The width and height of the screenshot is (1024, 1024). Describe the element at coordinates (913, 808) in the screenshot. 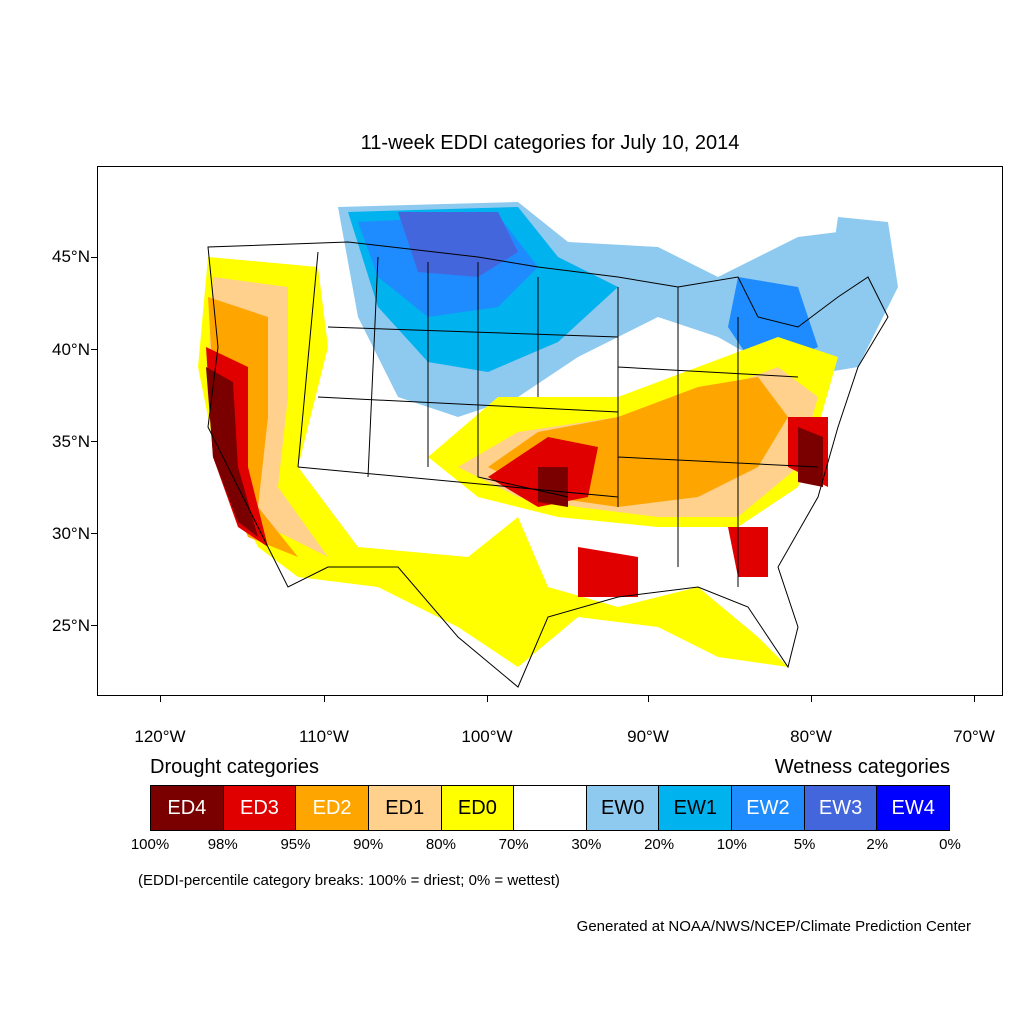

I see `legend-cell: EW4` at that location.